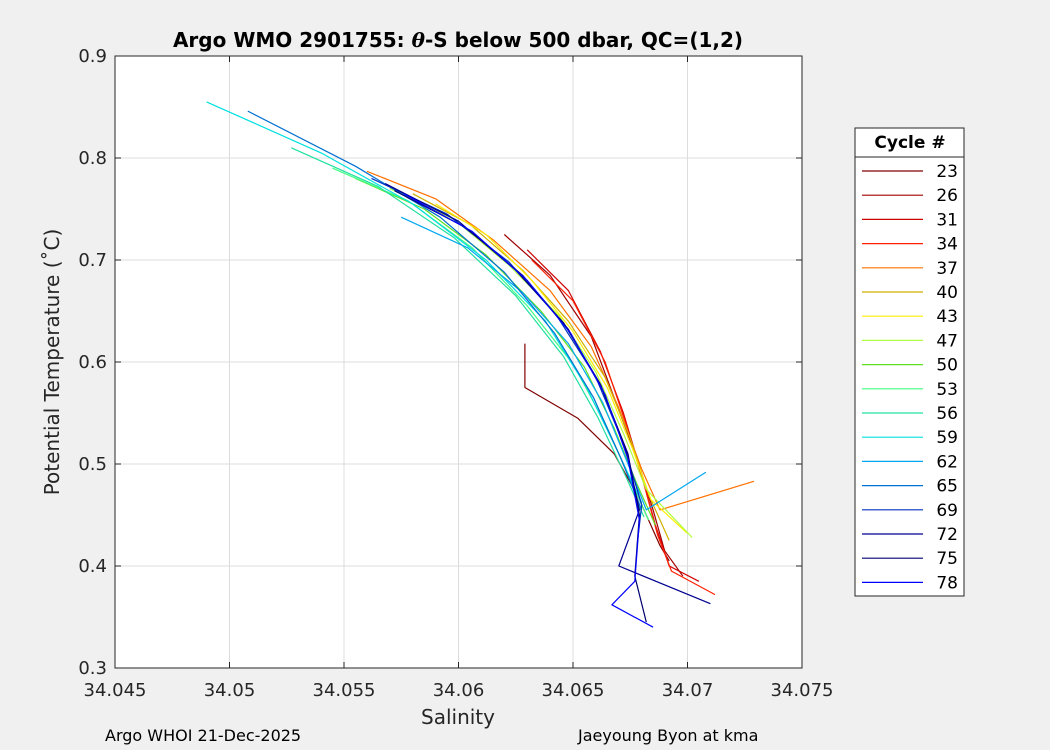 This screenshot has height=750, width=1050. I want to click on legend-label-cycle-23: 23, so click(947, 172).